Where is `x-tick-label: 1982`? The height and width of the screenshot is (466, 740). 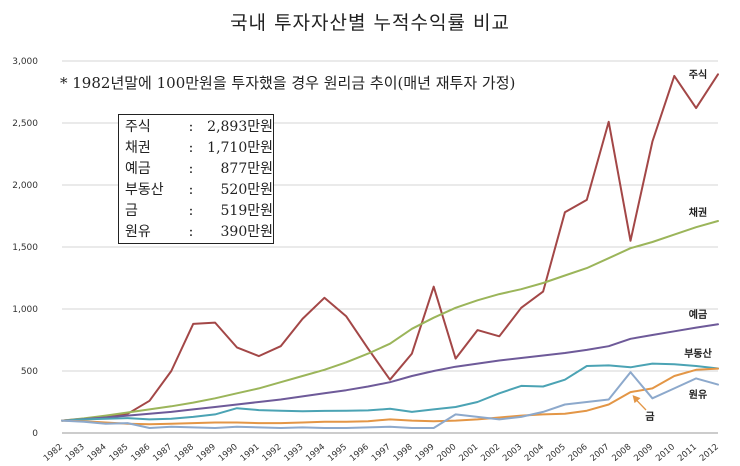 x-tick-label: 1982 is located at coordinates (53, 453).